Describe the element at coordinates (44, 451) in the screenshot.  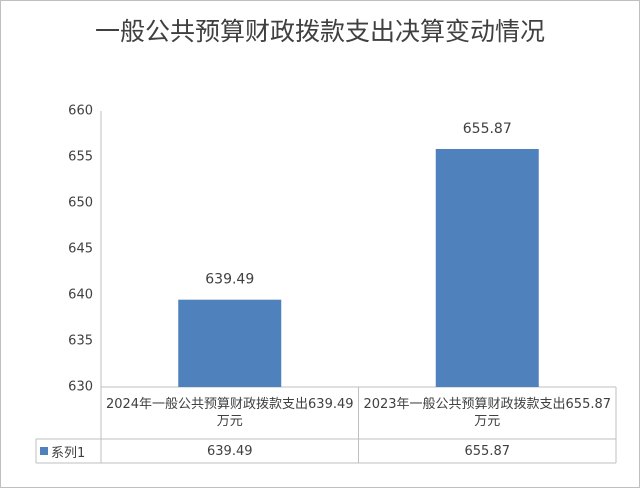
I see `legend-swatch` at that location.